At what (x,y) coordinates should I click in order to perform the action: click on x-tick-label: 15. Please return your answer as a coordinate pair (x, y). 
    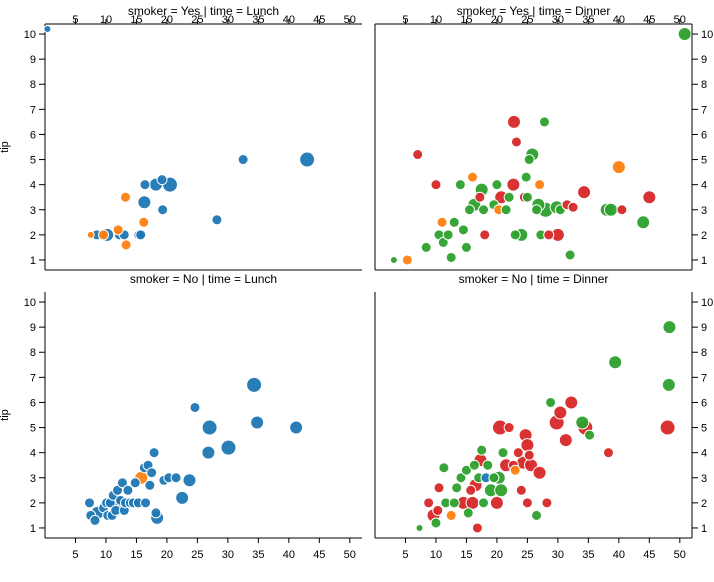
    Looking at the image, I should click on (466, 555).